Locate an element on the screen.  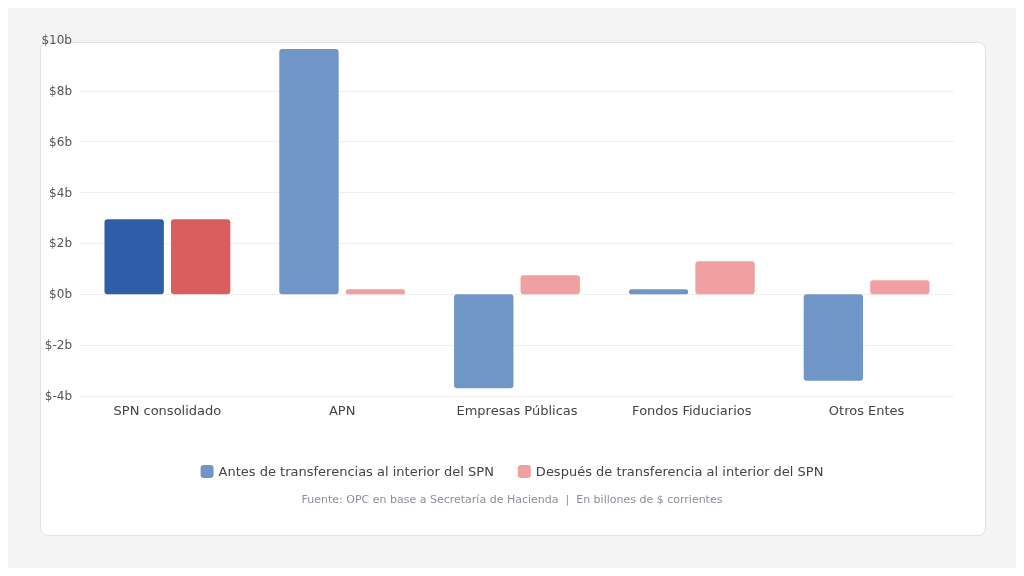
legend-label: Antes de transferencias al interior del SPN is located at coordinates (356, 471).